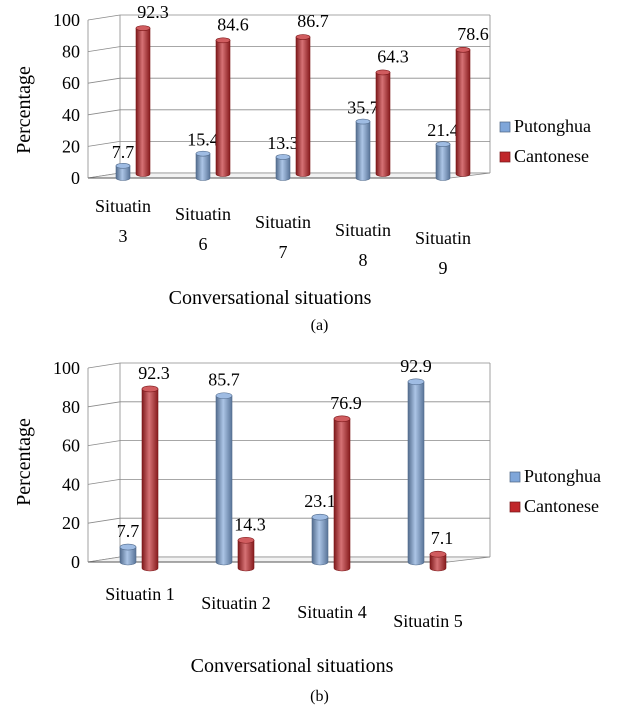 This screenshot has height=710, width=639. I want to click on caption-a: (a), so click(319, 325).